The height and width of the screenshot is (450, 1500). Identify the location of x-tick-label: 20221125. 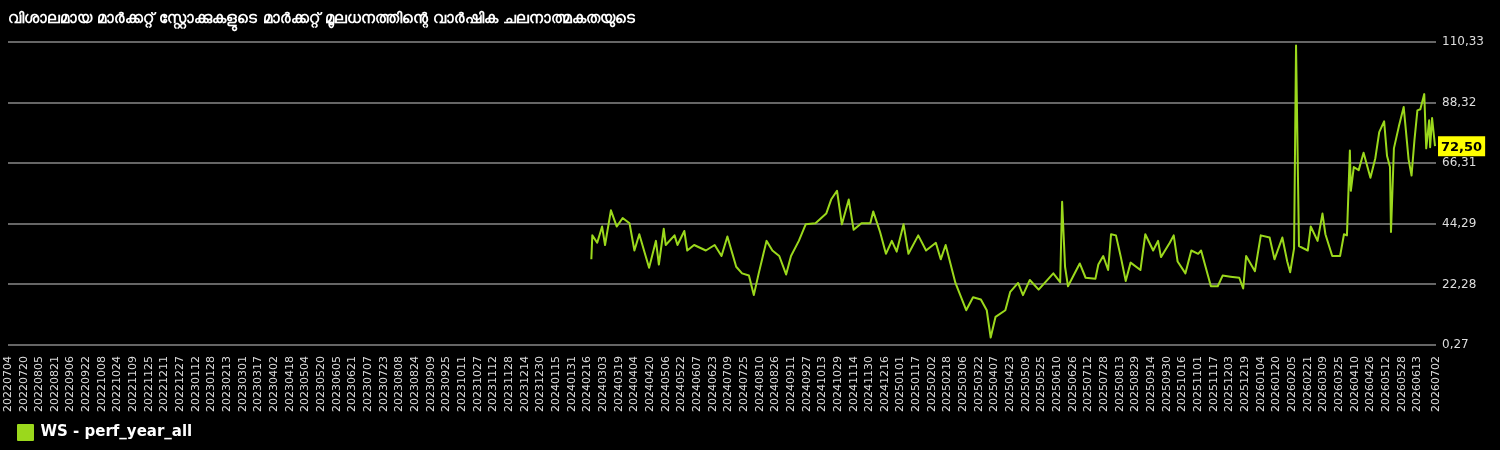
(148, 384).